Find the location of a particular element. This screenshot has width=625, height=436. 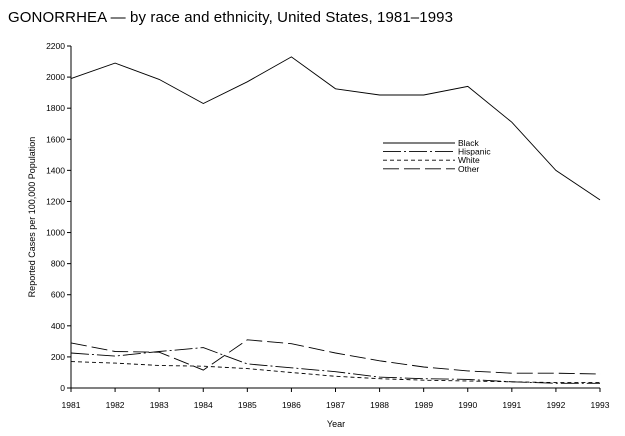

x-tick-label-1986: 1986 is located at coordinates (291, 405).